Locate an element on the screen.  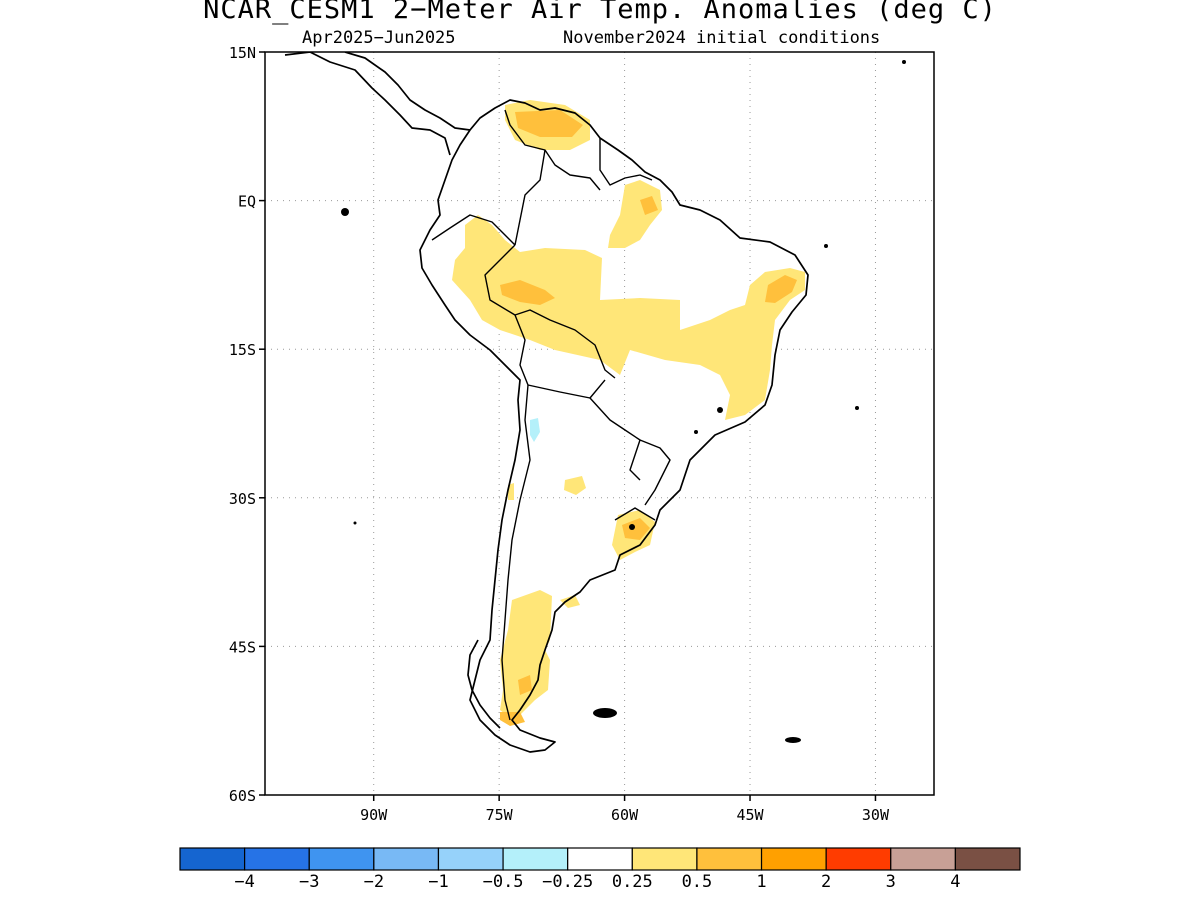
lon-tick-label: 45W is located at coordinates (750, 815).